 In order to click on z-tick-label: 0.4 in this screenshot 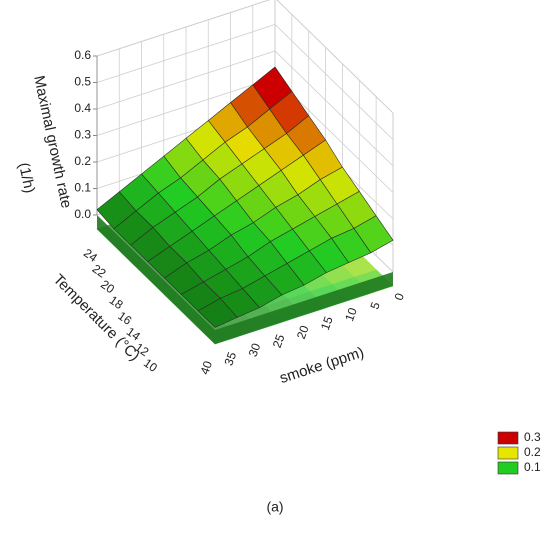, I will do `click(82, 108)`.